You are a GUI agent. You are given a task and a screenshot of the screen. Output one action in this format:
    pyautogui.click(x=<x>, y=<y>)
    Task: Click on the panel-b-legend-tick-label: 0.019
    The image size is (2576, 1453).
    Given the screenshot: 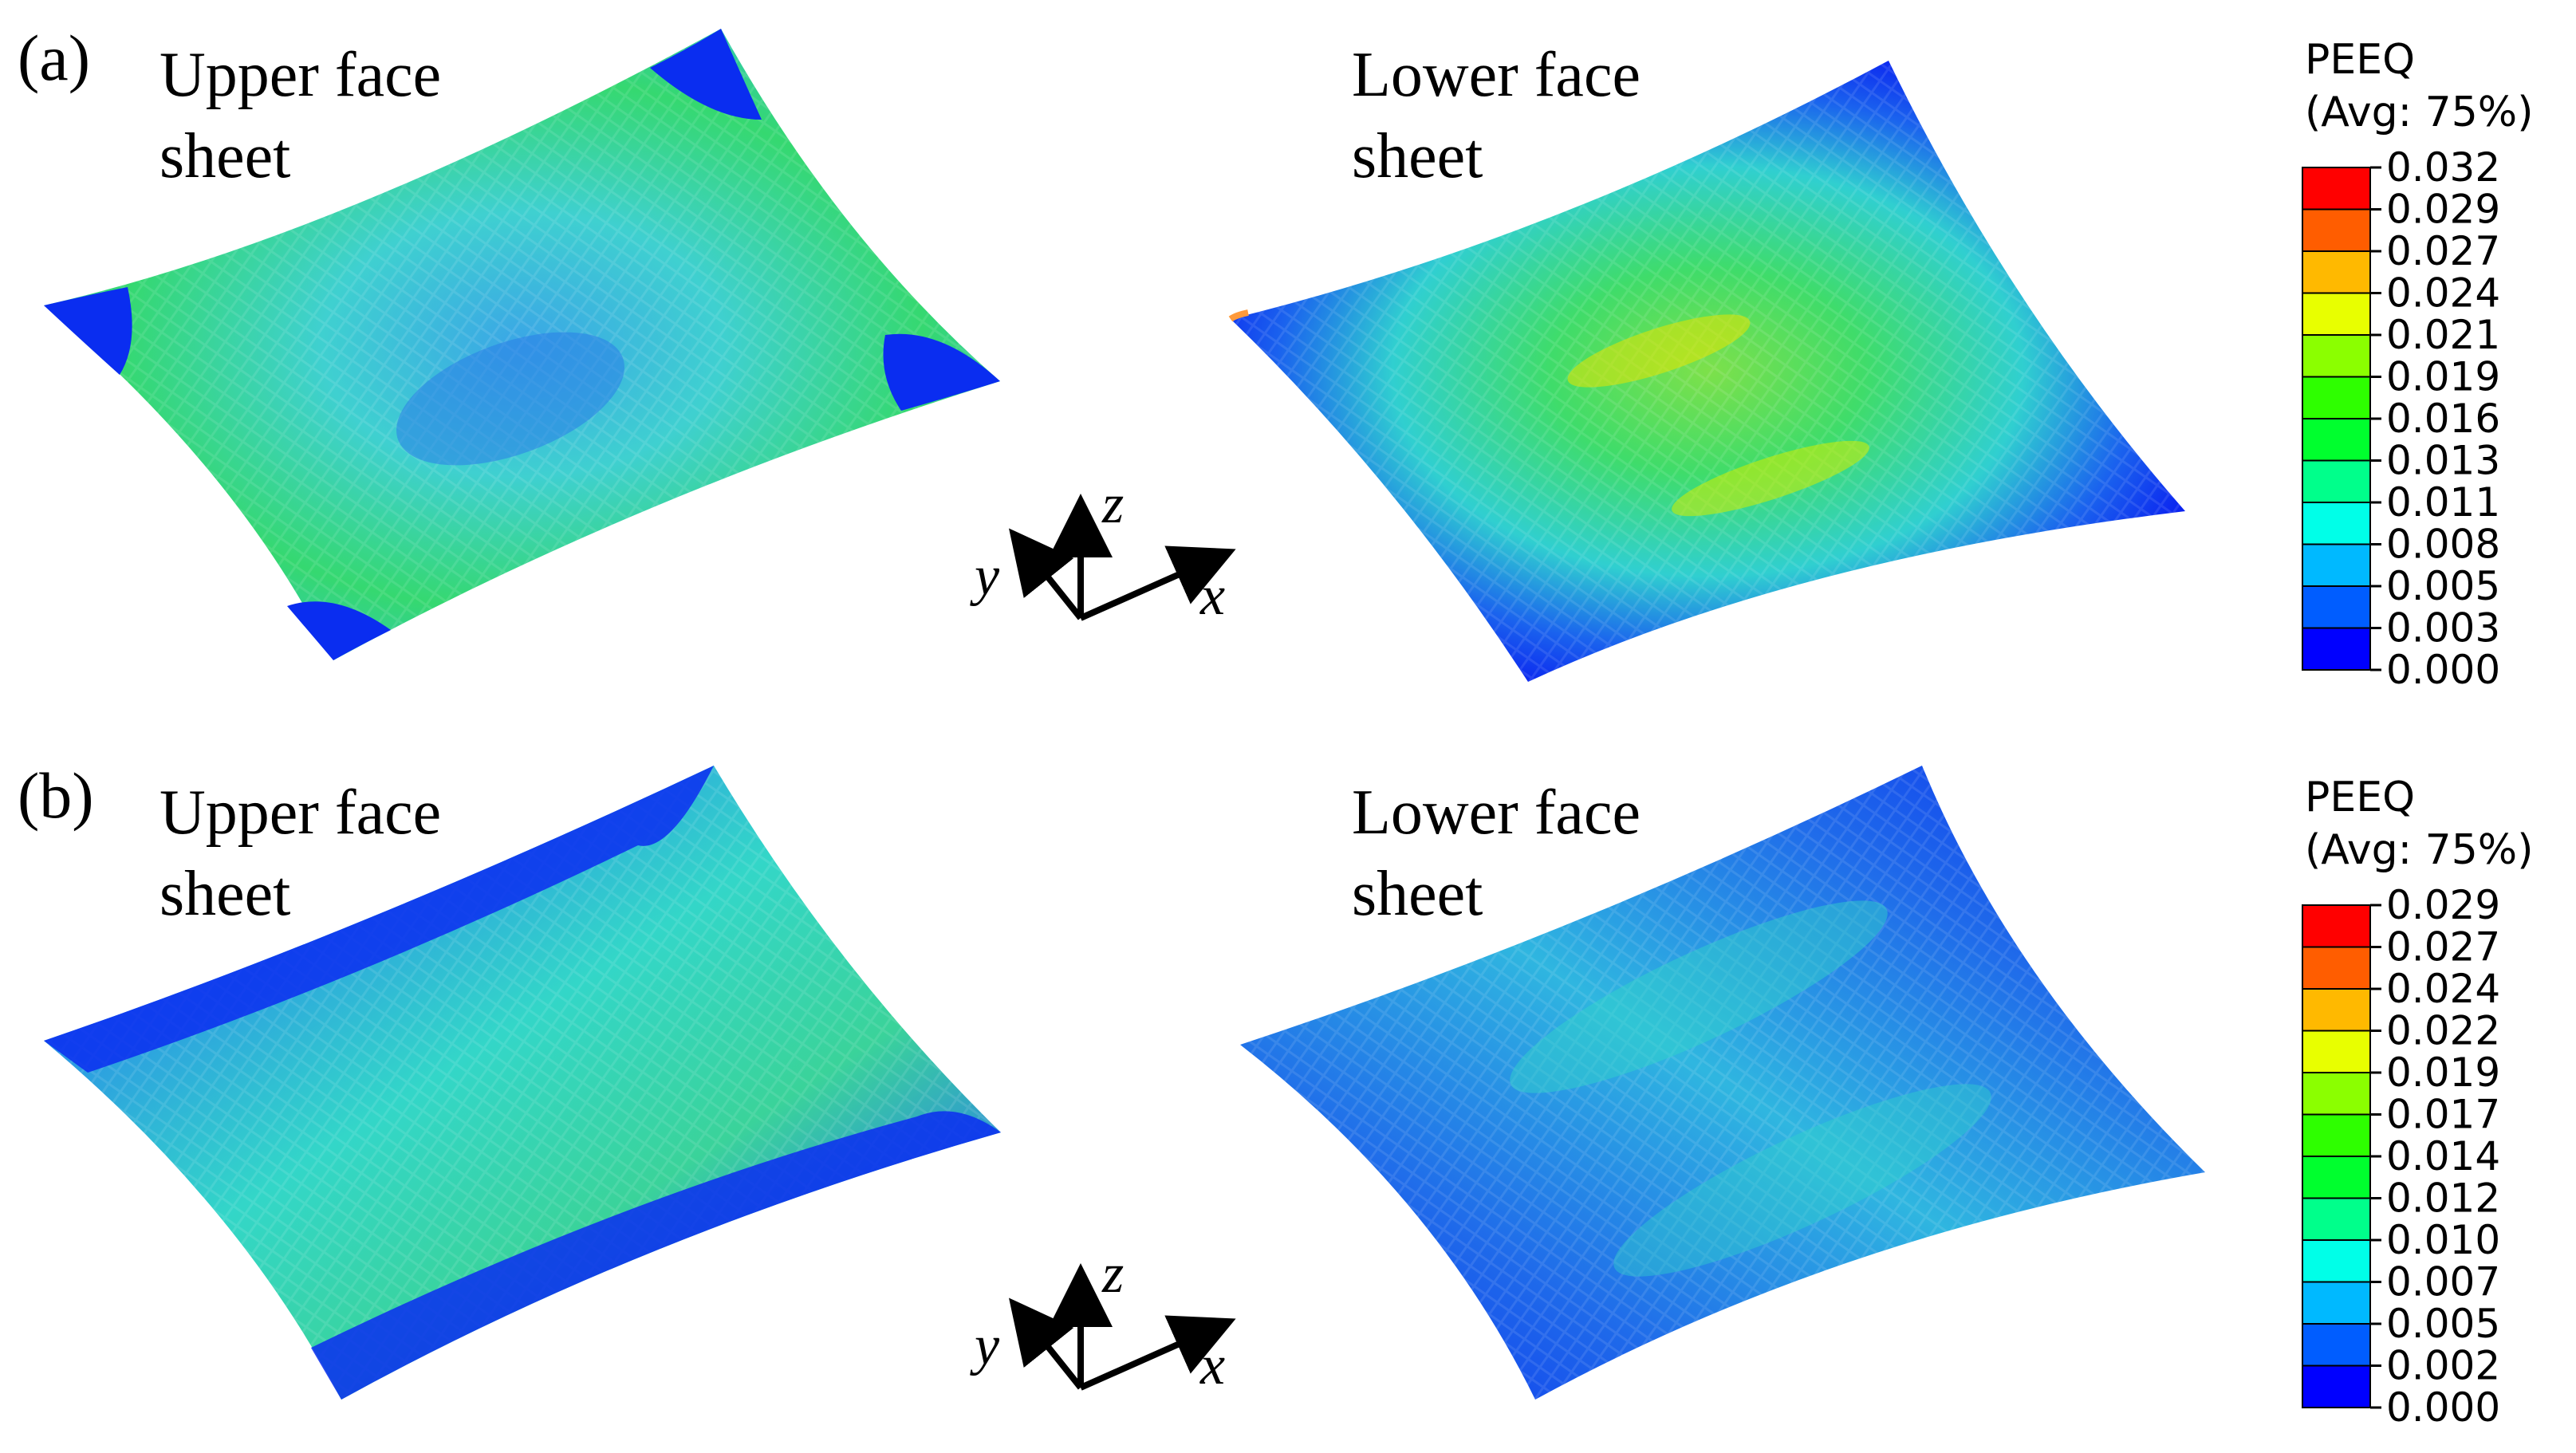 What is the action you would take?
    pyautogui.click(x=2443, y=1072)
    